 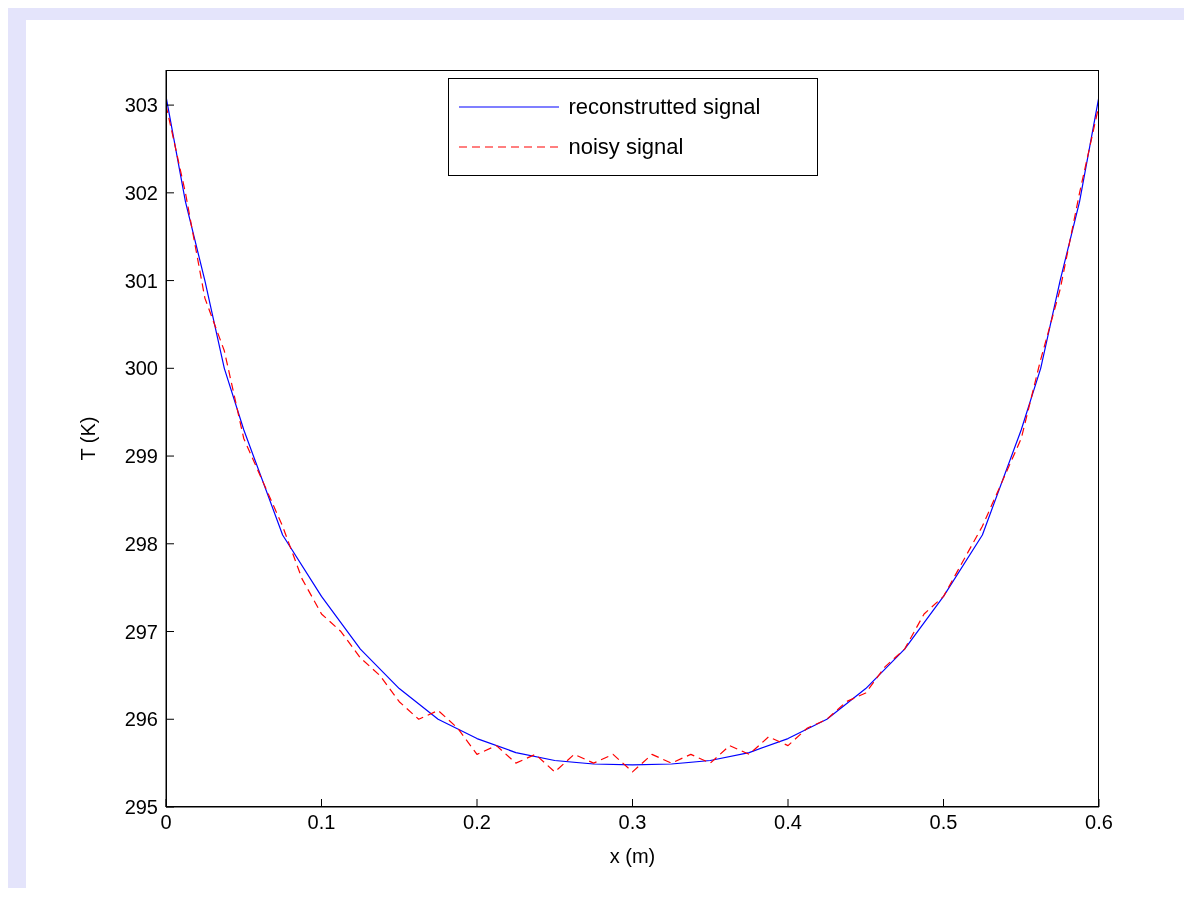 I want to click on y-tick-label: 303, so click(x=141, y=105).